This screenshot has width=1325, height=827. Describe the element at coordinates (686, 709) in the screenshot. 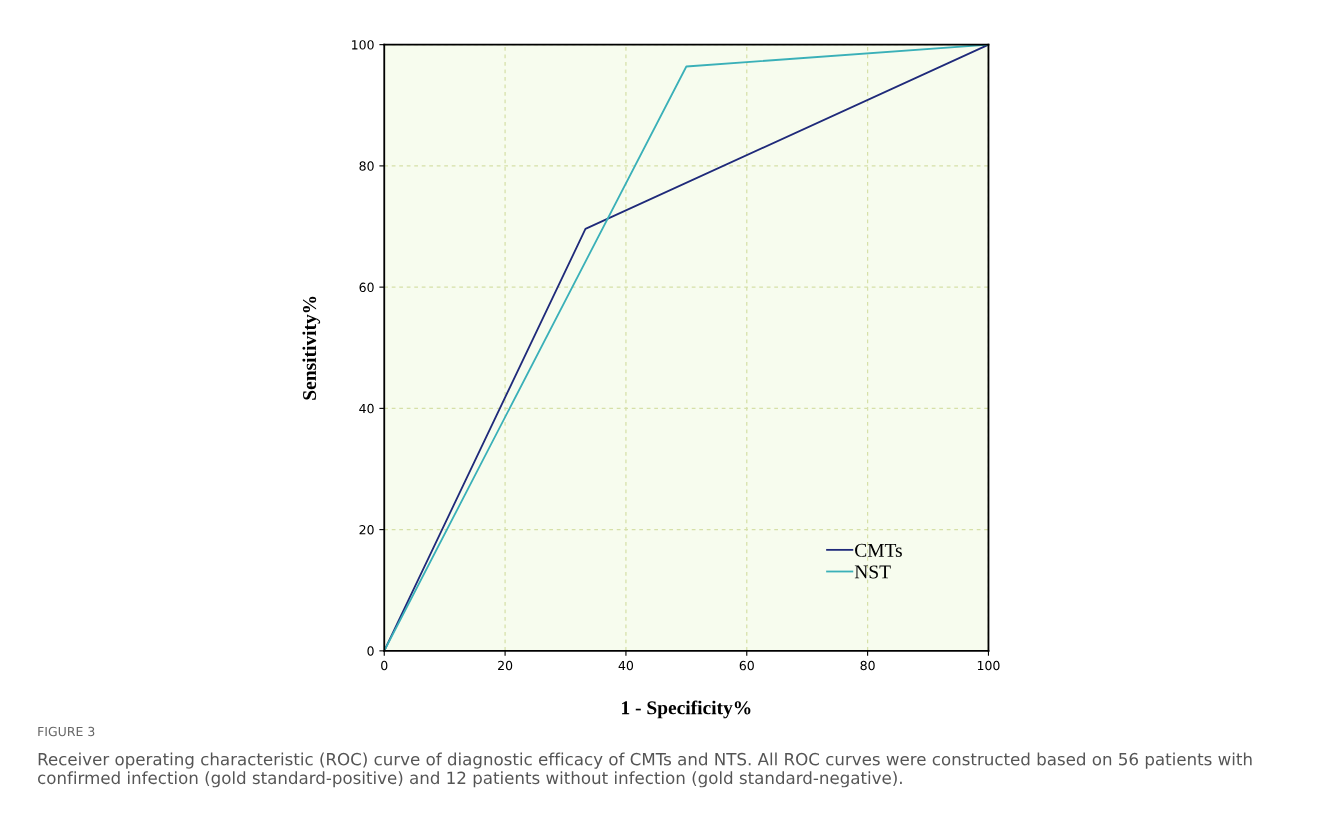

I see `x-axis-title: 1 - Specificity%` at that location.